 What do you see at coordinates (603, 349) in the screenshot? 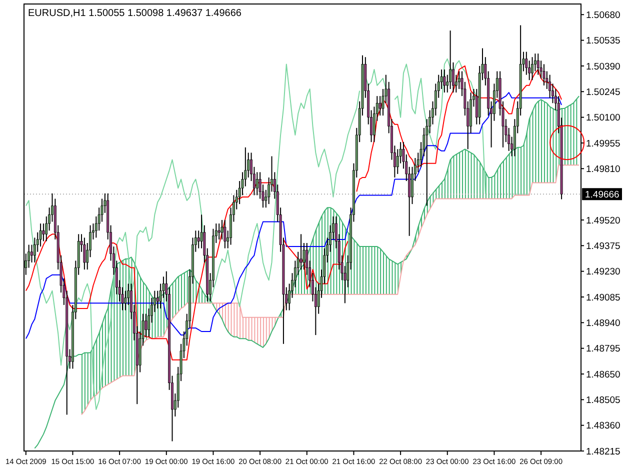
I see `y-tick-label: 1.48795` at bounding box center [603, 349].